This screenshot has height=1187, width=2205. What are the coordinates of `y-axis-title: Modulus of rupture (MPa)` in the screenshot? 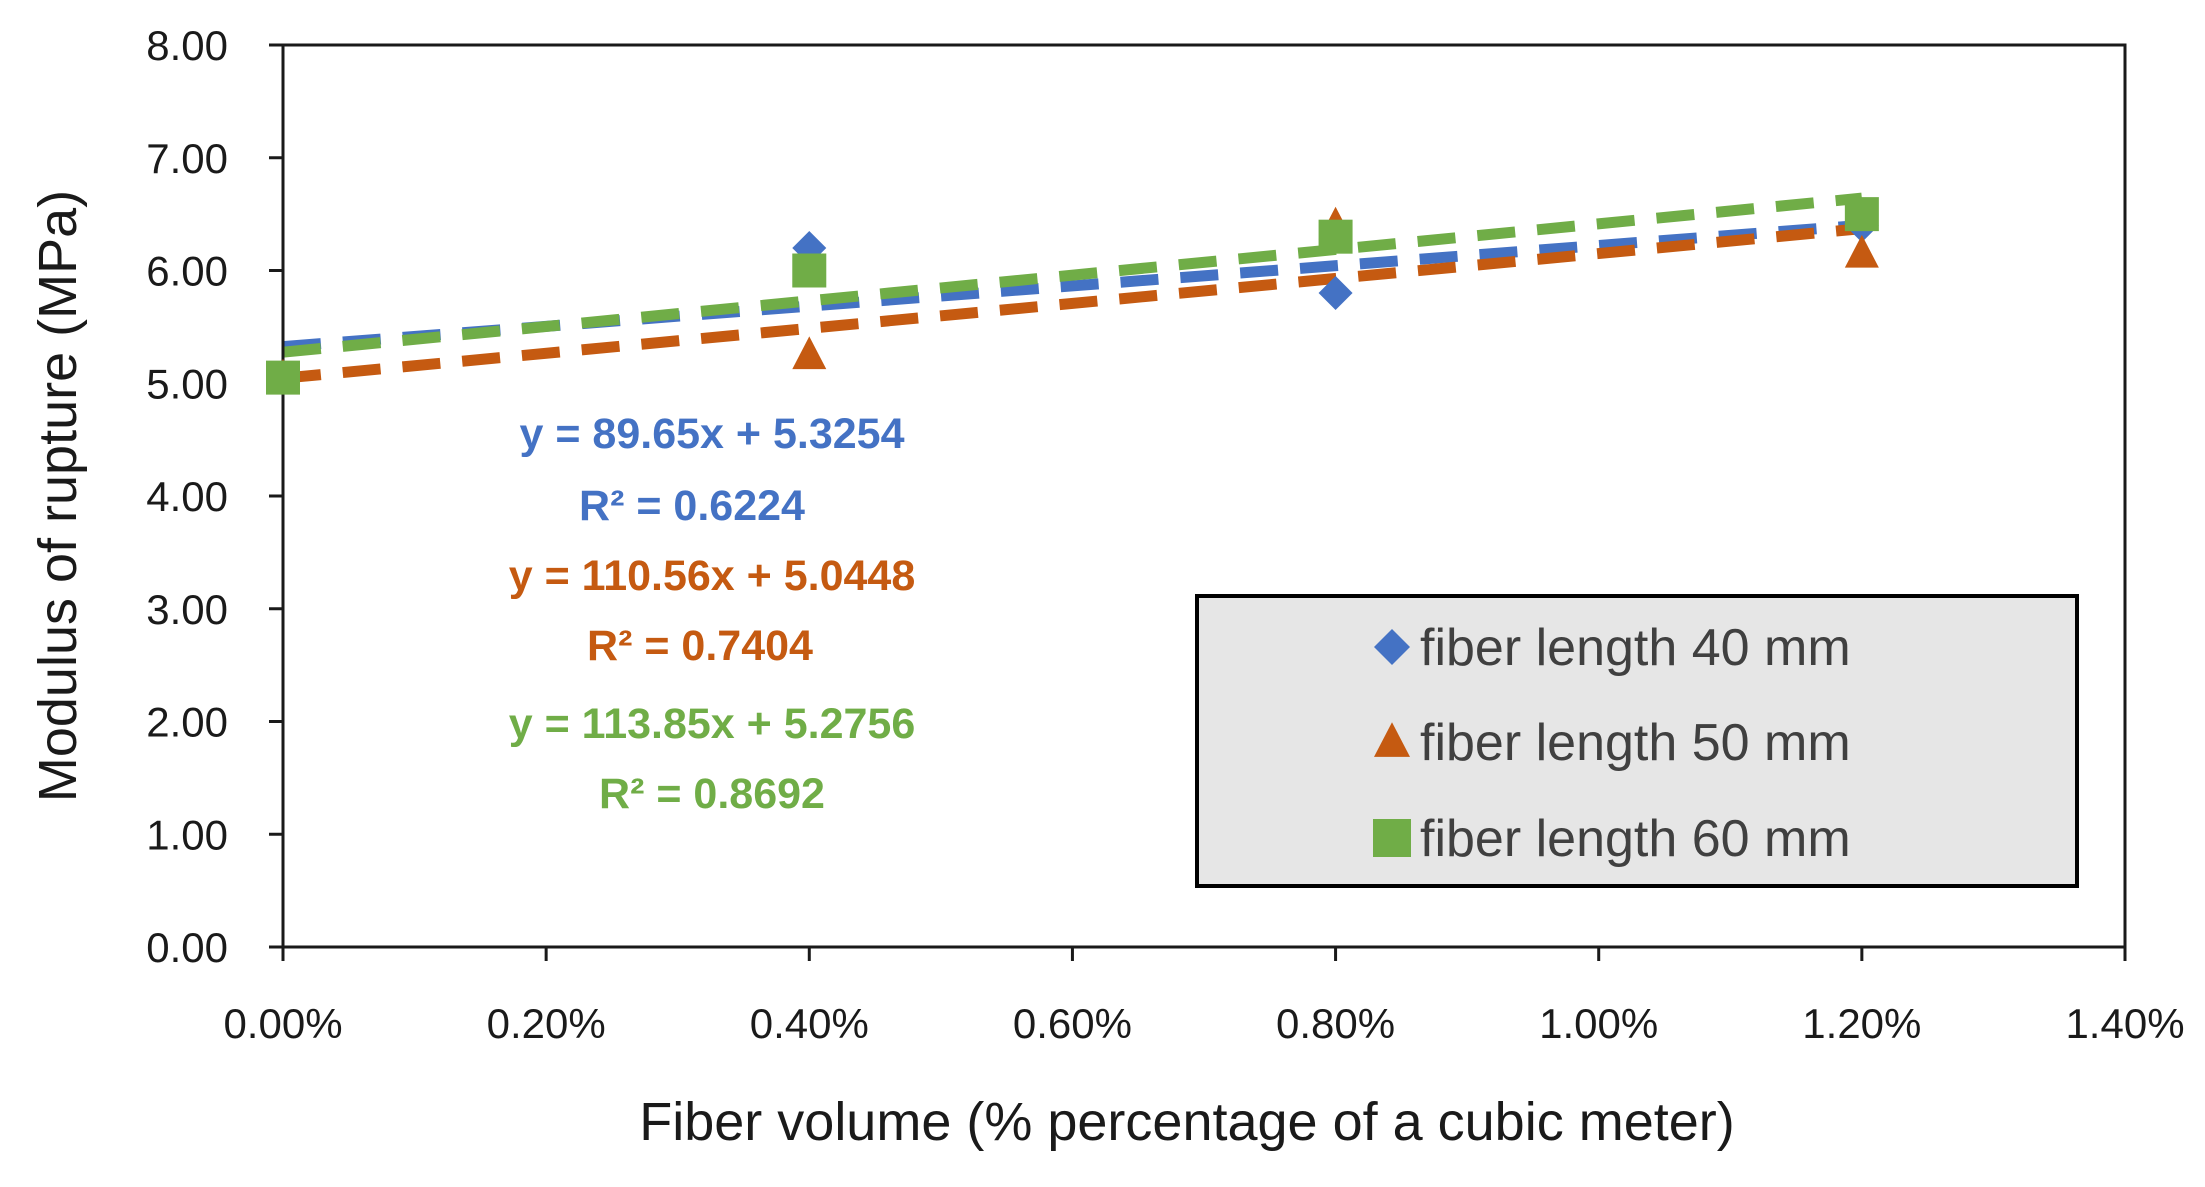 It's located at (58, 496).